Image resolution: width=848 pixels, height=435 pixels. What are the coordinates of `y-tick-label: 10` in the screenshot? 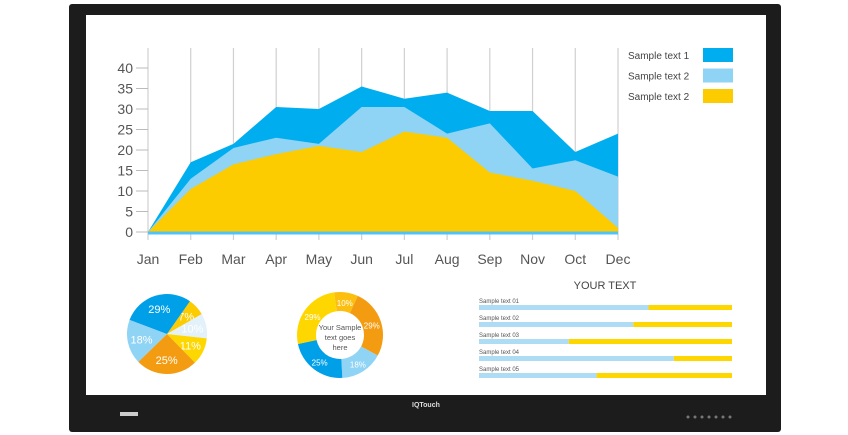 It's located at (125, 191).